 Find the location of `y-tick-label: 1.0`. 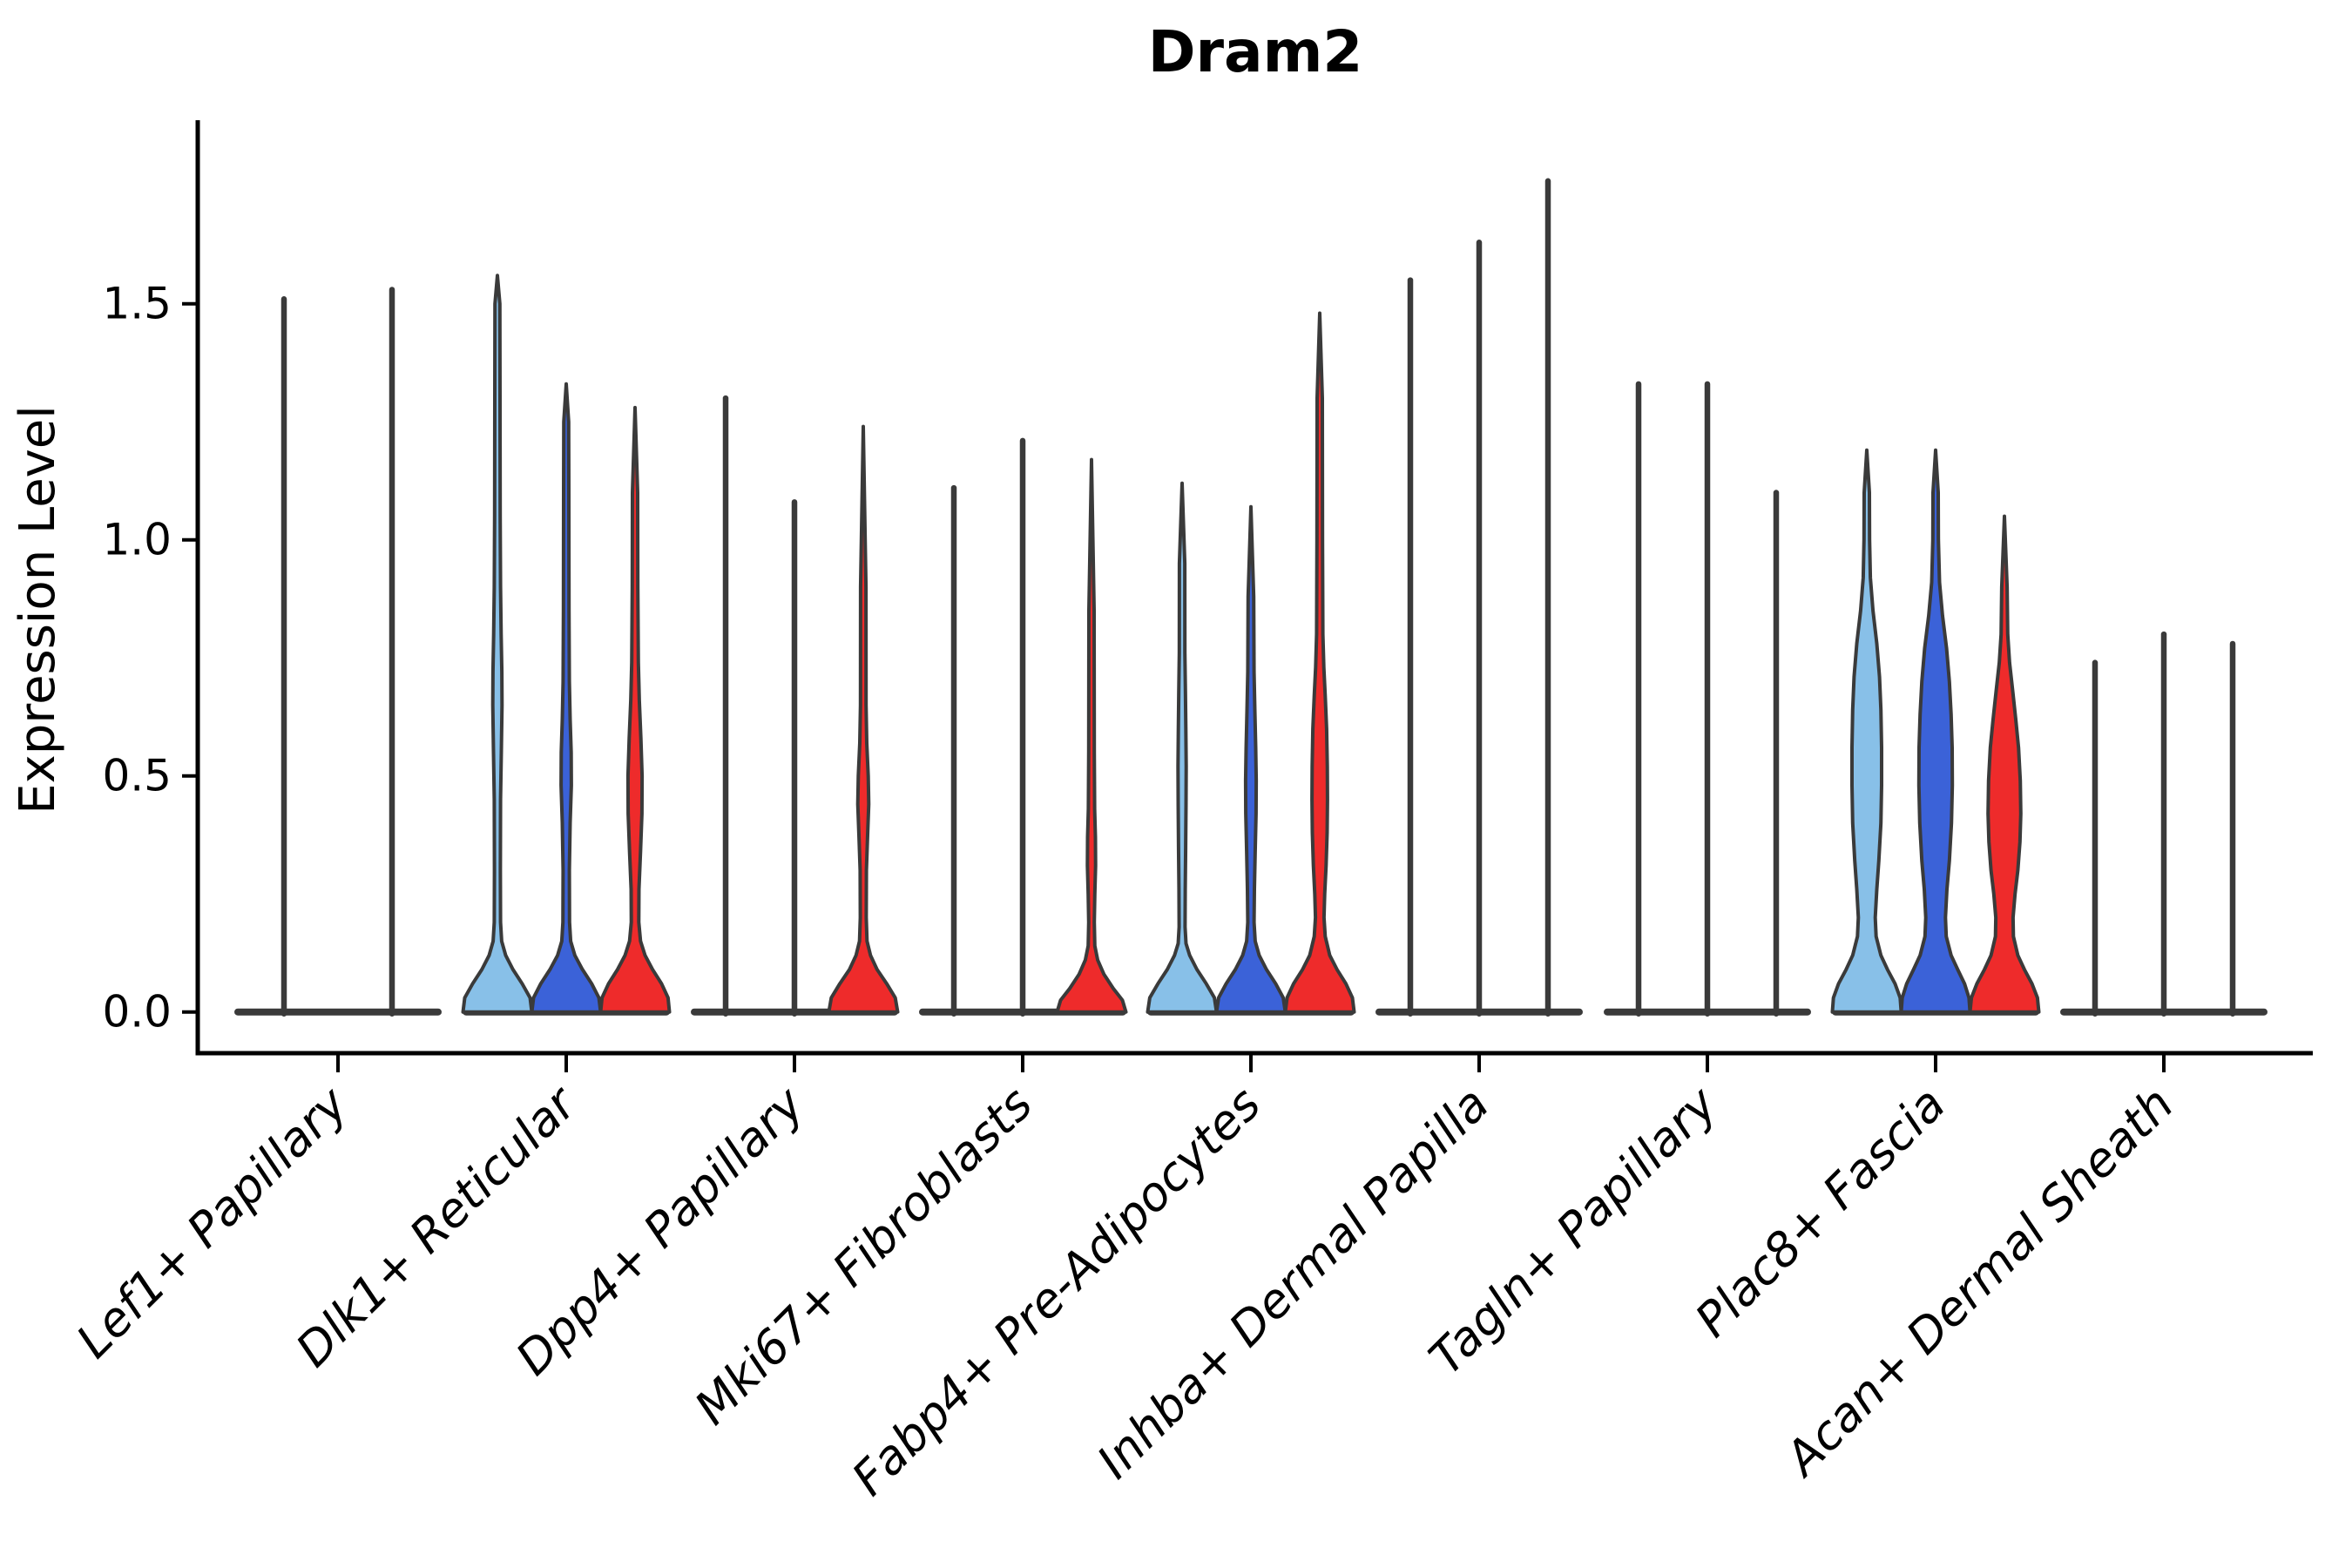

y-tick-label: 1.0 is located at coordinates (137, 540).